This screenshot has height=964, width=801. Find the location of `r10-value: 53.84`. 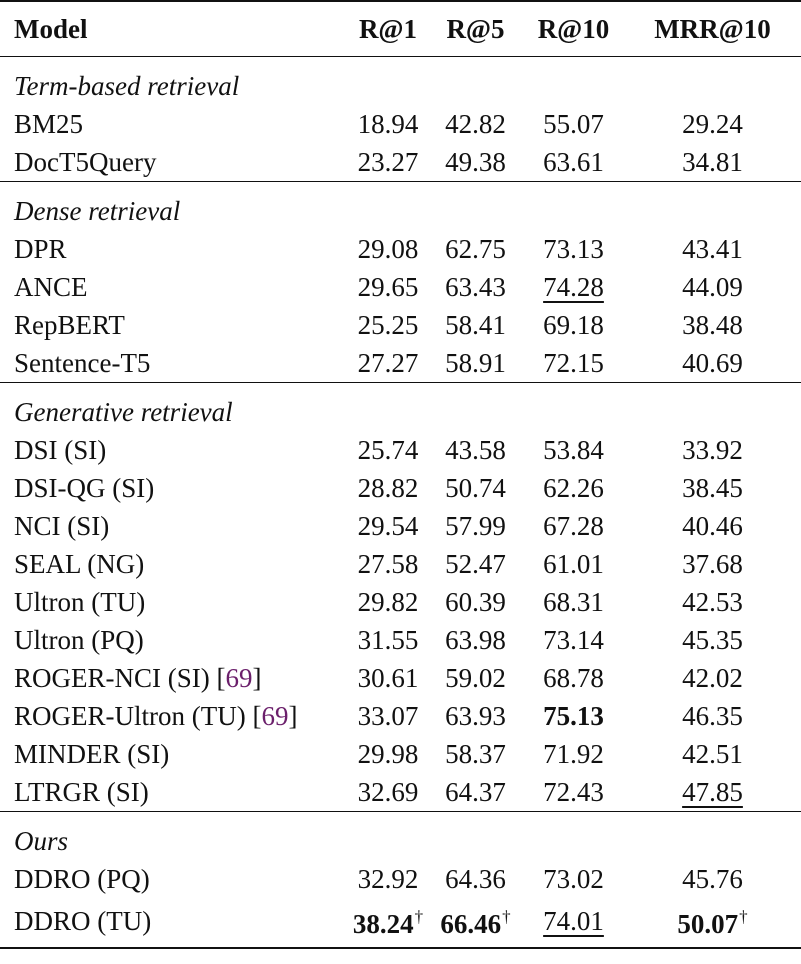

r10-value: 53.84 is located at coordinates (573, 450).